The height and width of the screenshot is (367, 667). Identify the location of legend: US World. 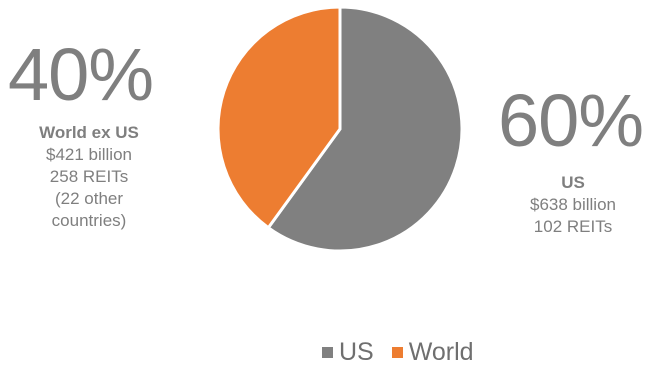
(407, 352).